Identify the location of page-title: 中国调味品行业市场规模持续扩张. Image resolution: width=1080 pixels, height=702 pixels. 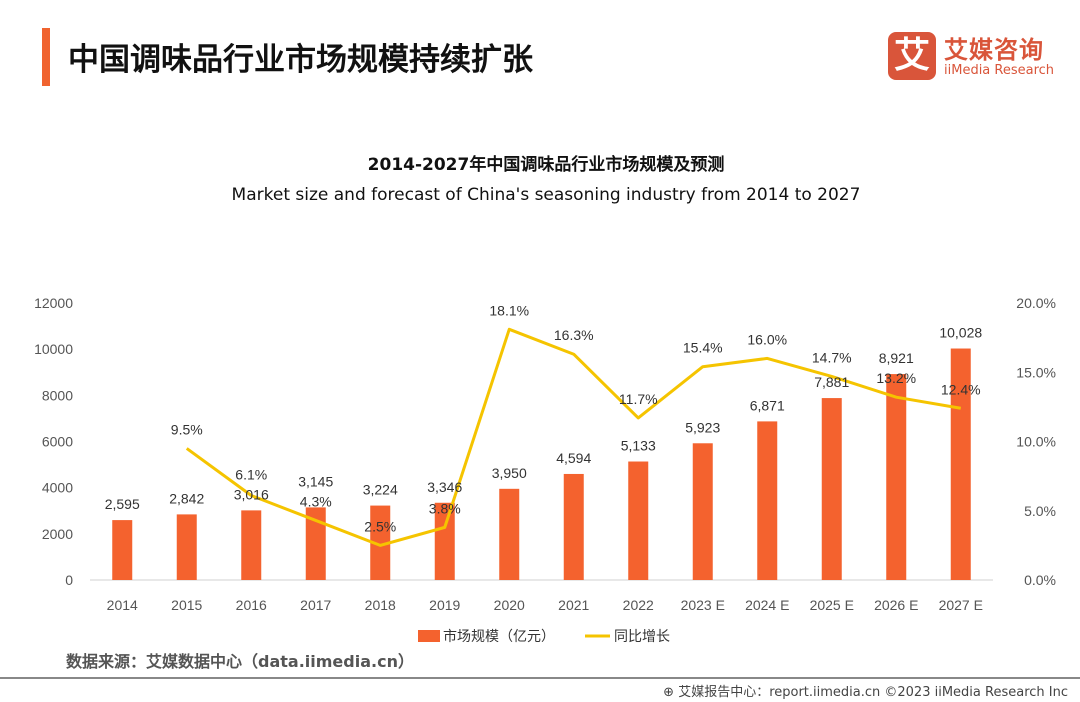
(300, 60).